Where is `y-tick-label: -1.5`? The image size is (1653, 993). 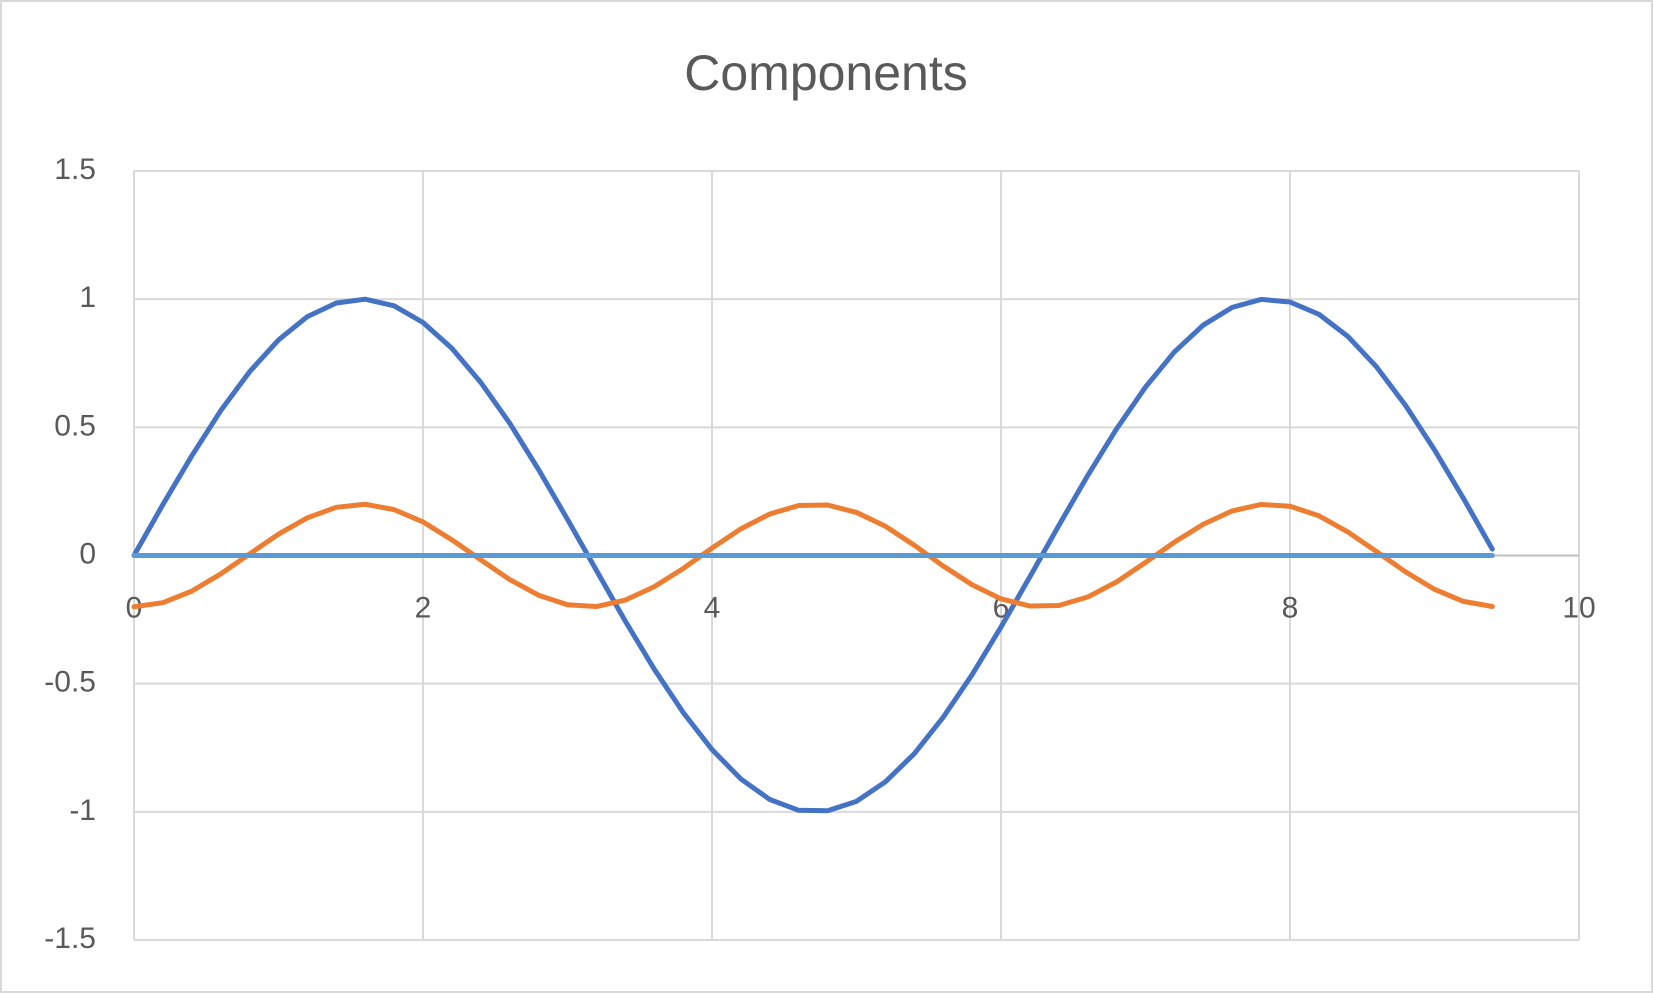 y-tick-label: -1.5 is located at coordinates (70, 938).